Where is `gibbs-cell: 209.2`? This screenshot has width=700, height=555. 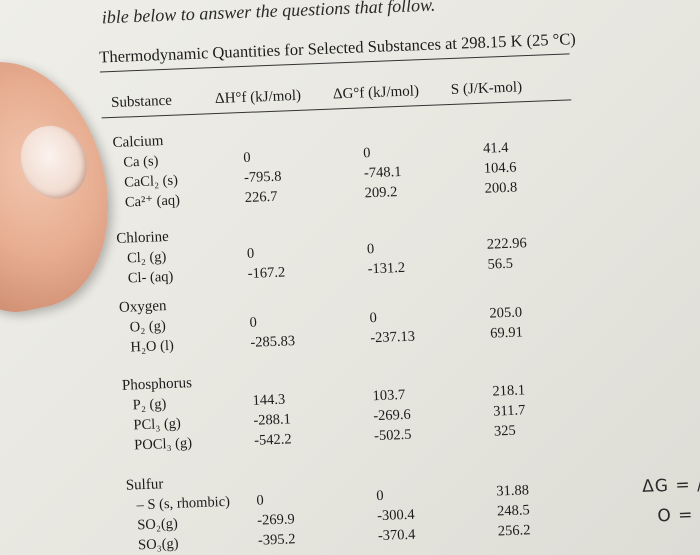
gibbs-cell: 209.2 is located at coordinates (381, 193).